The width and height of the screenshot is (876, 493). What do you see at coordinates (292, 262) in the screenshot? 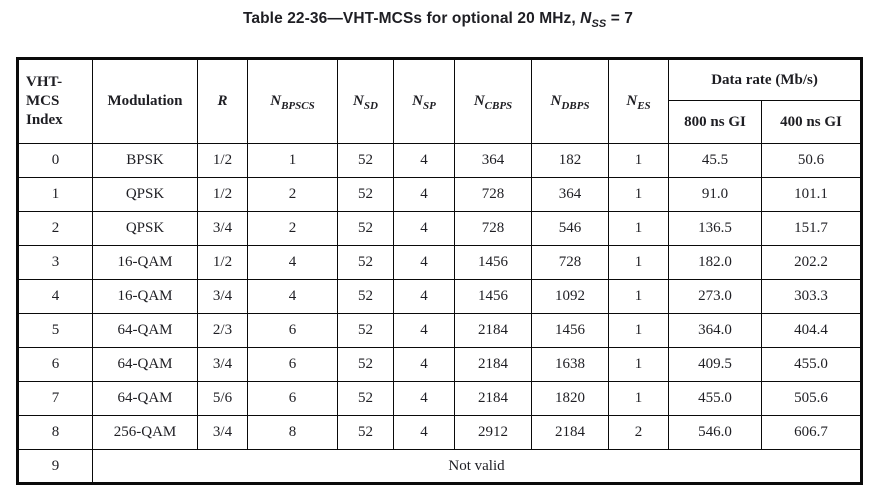
I see `cell-n-bpscs: 4` at bounding box center [292, 262].